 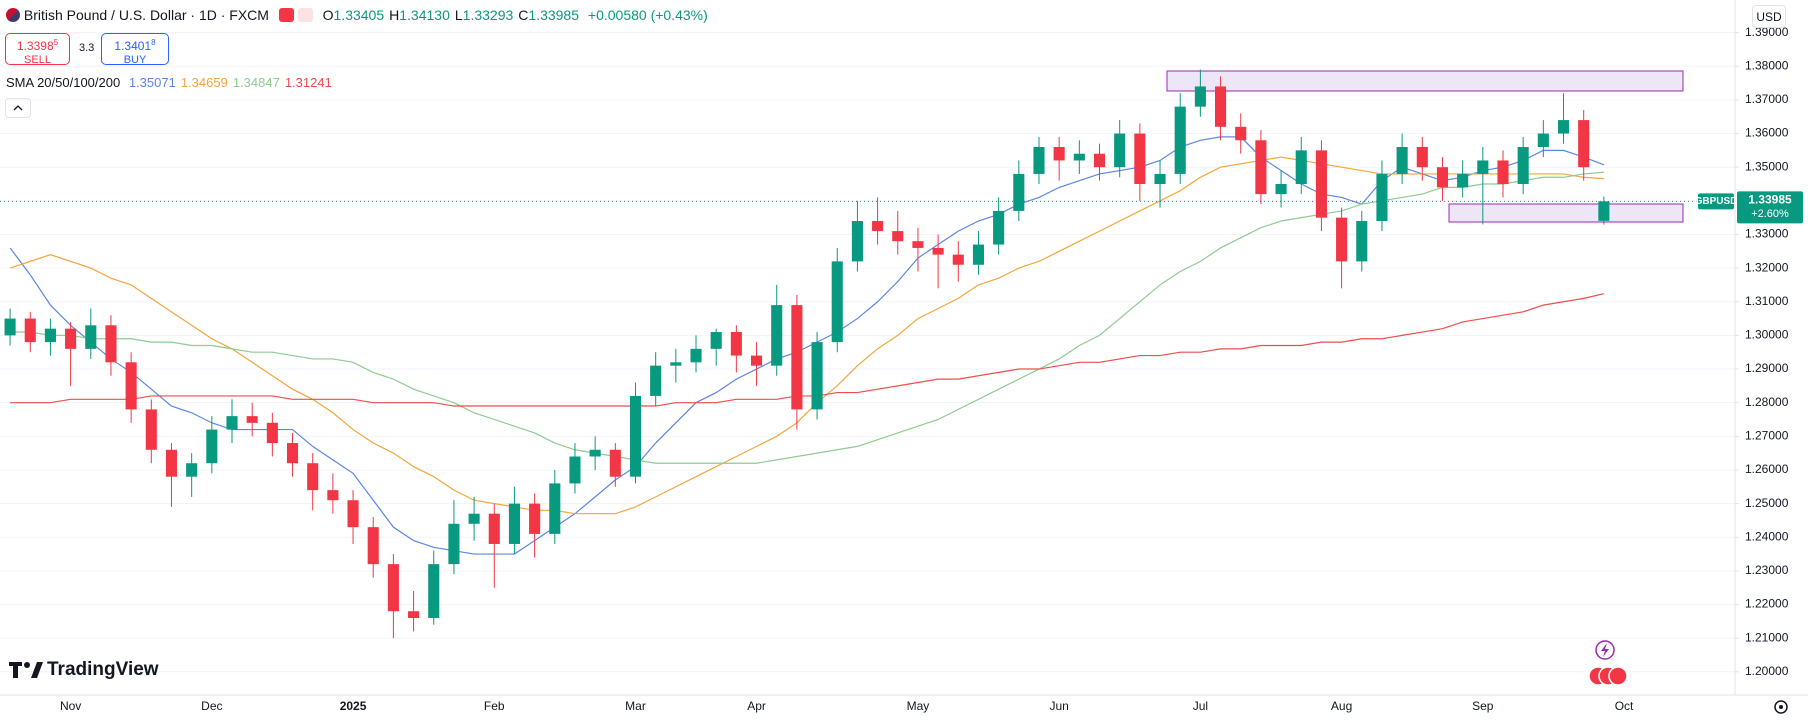 What do you see at coordinates (394, 15) in the screenshot?
I see `ohlc-key: H` at bounding box center [394, 15].